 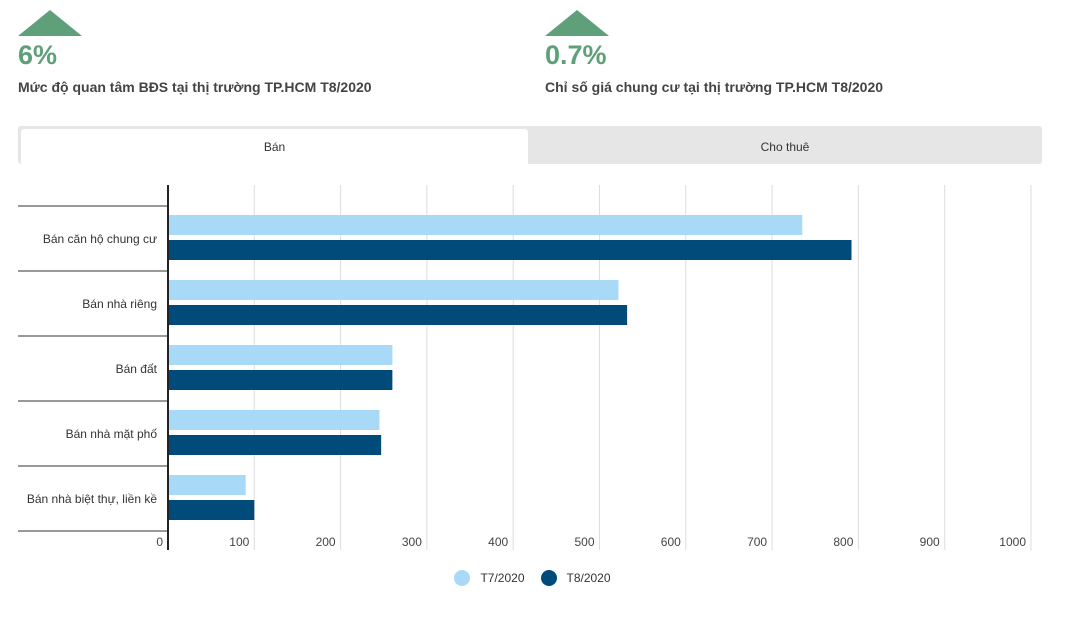 I want to click on x-tick-label: 800, so click(x=843, y=542).